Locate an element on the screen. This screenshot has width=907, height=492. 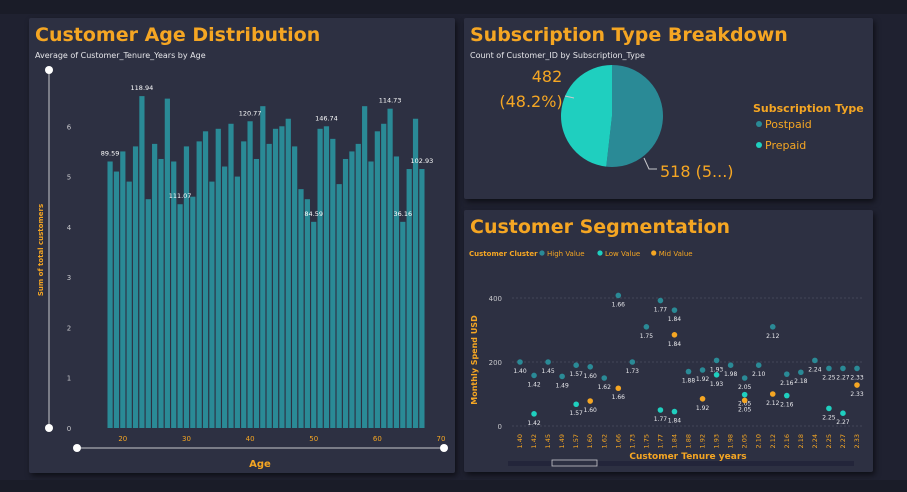
x-tick-label: 2.18 is located at coordinates (801, 441).